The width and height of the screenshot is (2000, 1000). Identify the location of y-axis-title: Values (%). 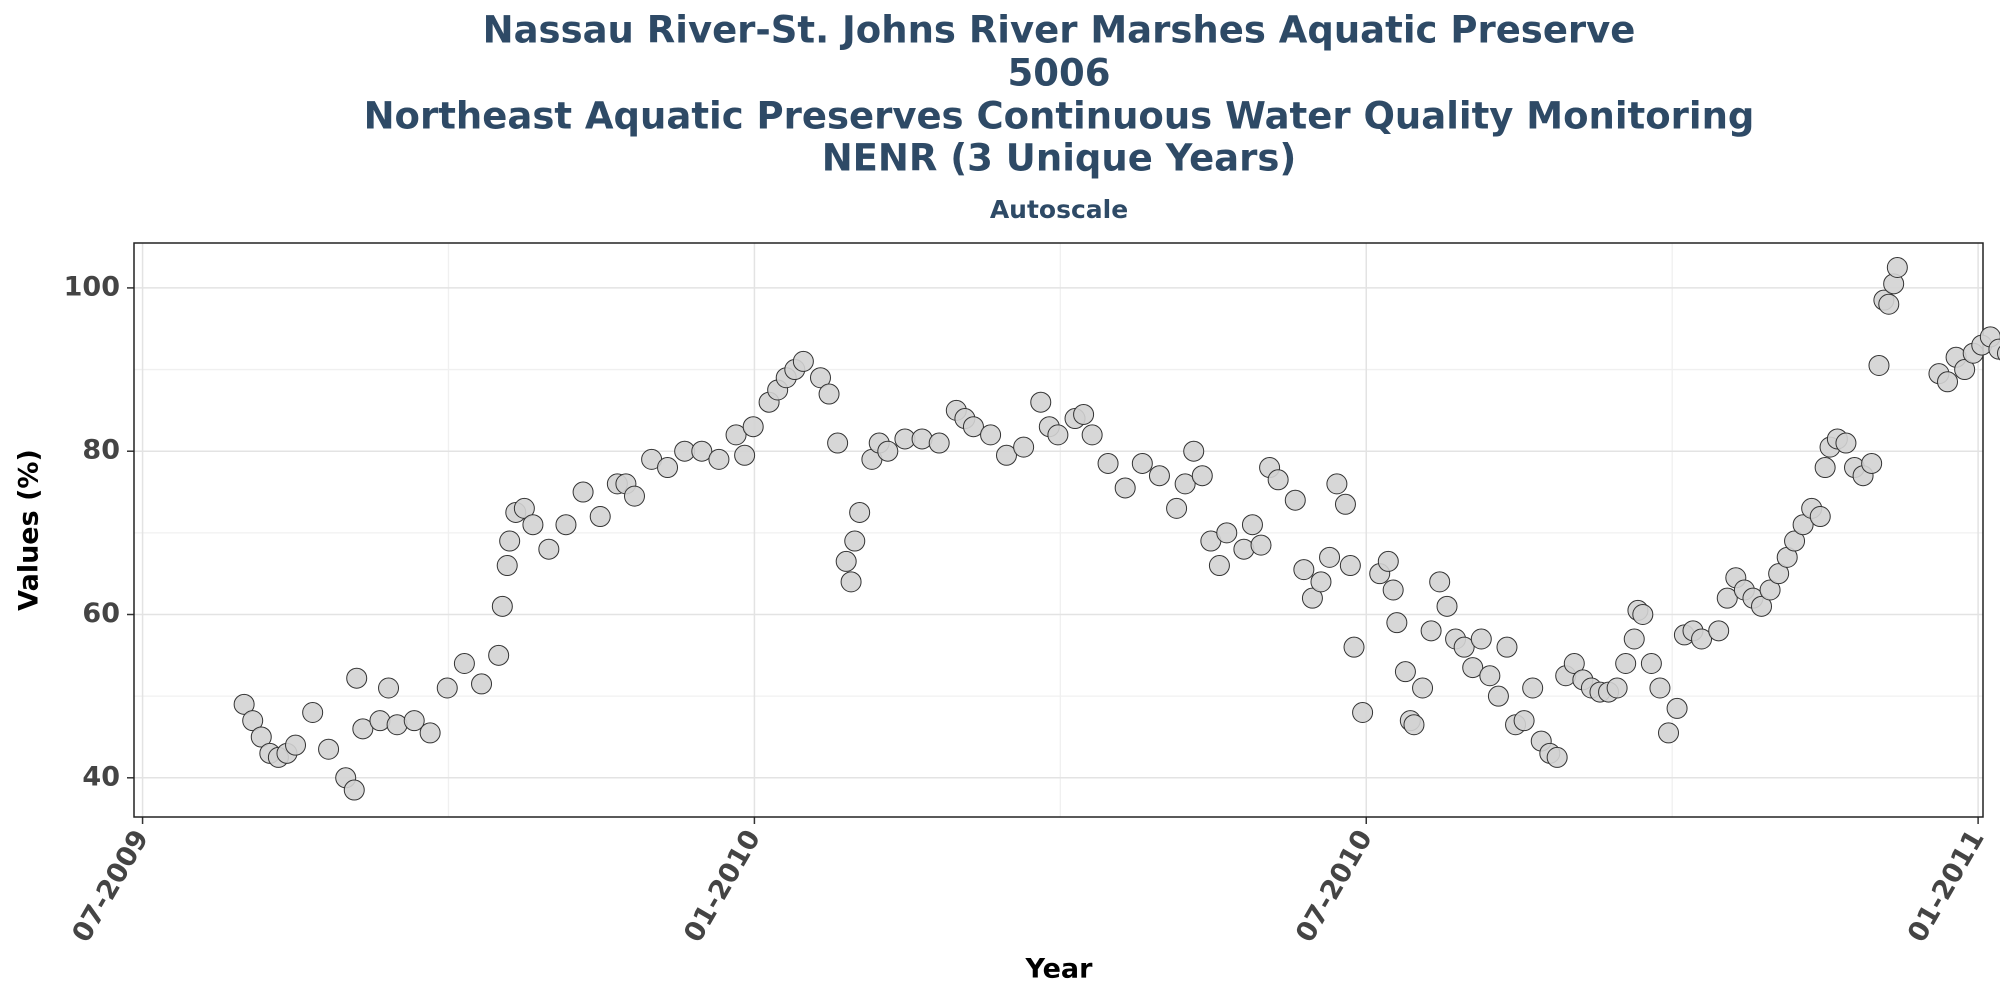
(29, 530).